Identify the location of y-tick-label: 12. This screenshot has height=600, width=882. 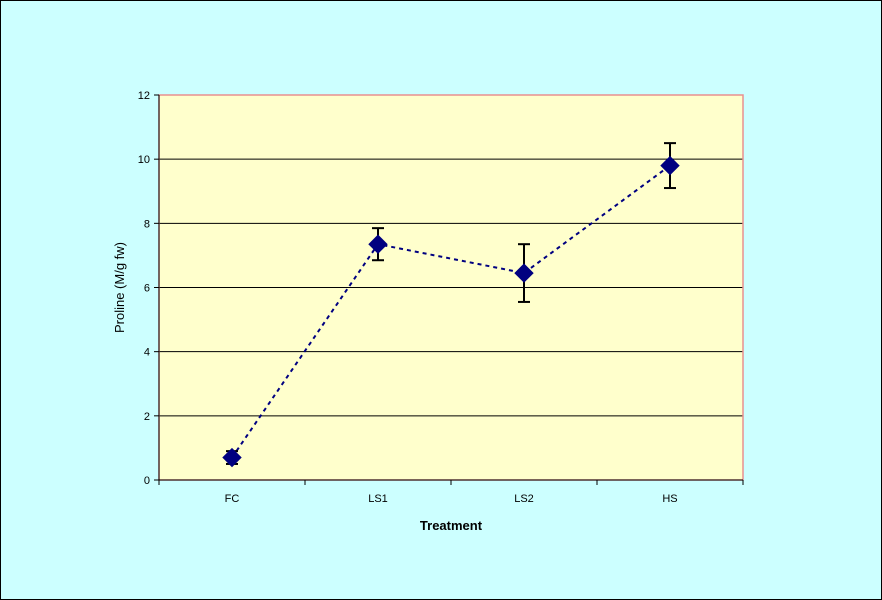
(144, 96).